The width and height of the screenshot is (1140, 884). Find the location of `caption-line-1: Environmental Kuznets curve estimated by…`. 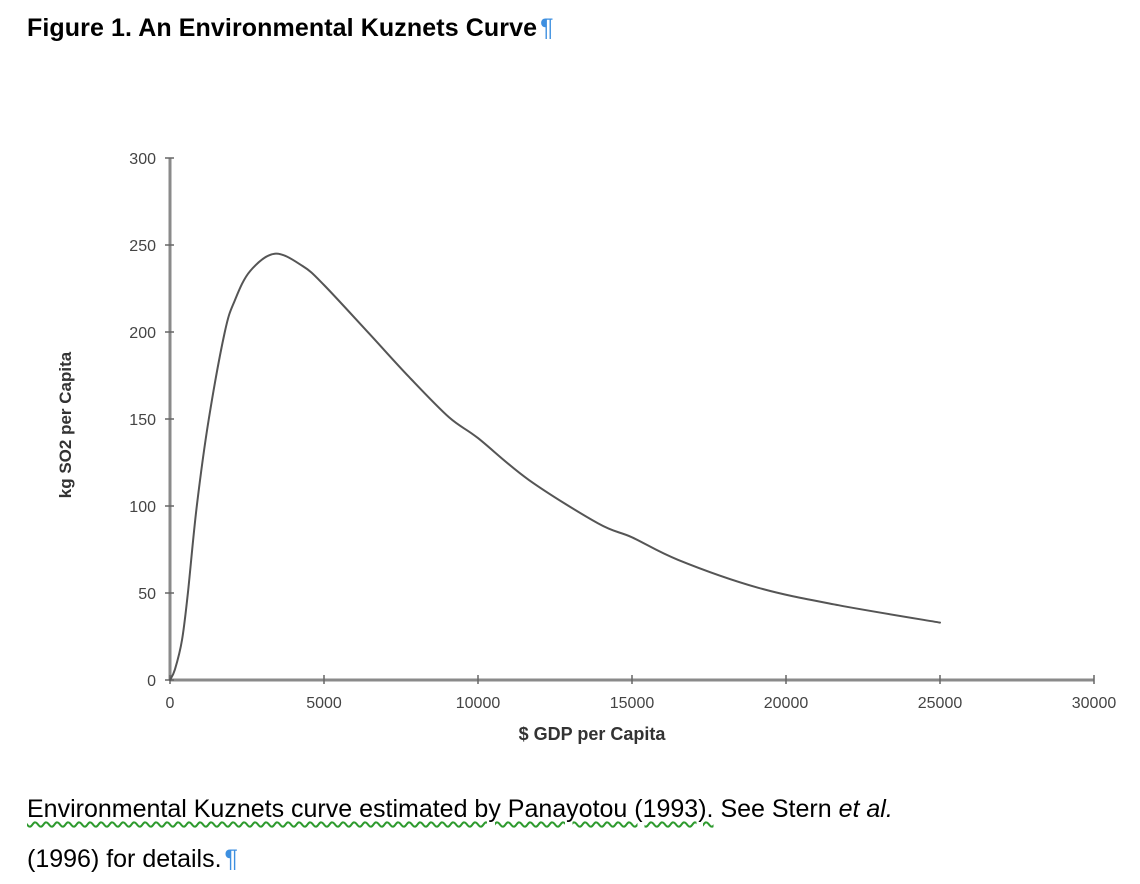

caption-line-1: Environmental Kuznets curve estimated by… is located at coordinates (567, 809).